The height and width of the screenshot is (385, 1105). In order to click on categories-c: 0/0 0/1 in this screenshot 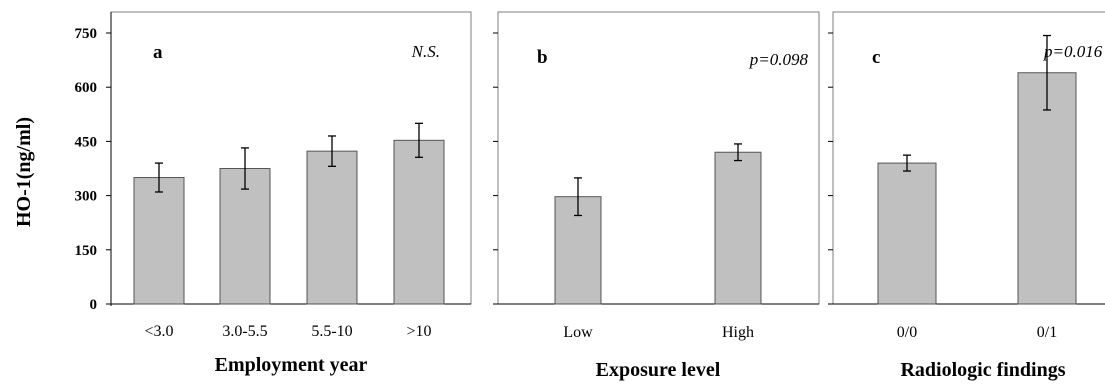, I will do `click(977, 332)`.